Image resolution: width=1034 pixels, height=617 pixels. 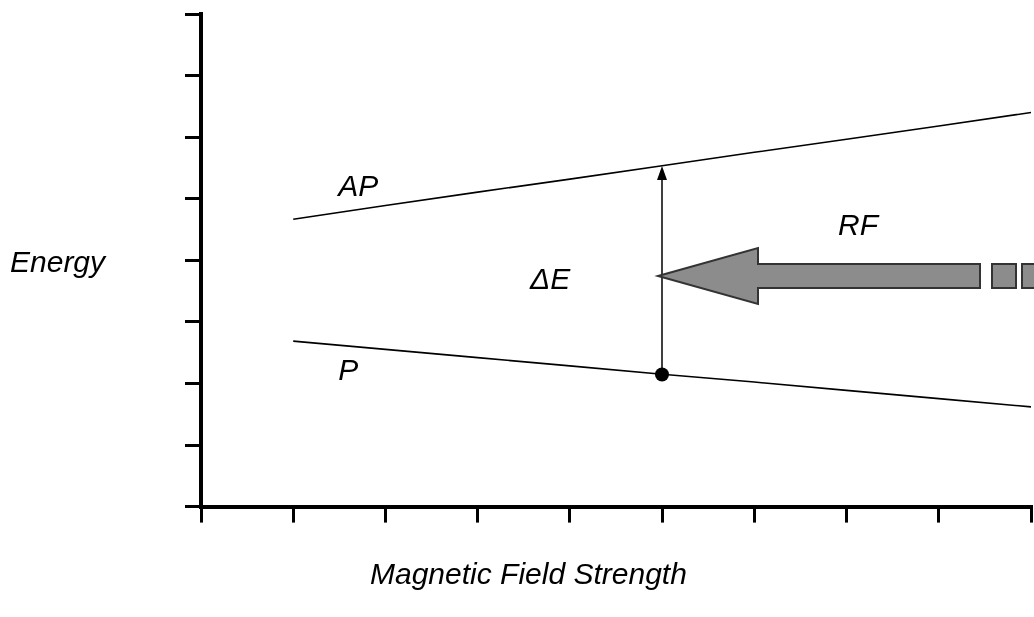 What do you see at coordinates (357, 186) in the screenshot?
I see `series-label: AP` at bounding box center [357, 186].